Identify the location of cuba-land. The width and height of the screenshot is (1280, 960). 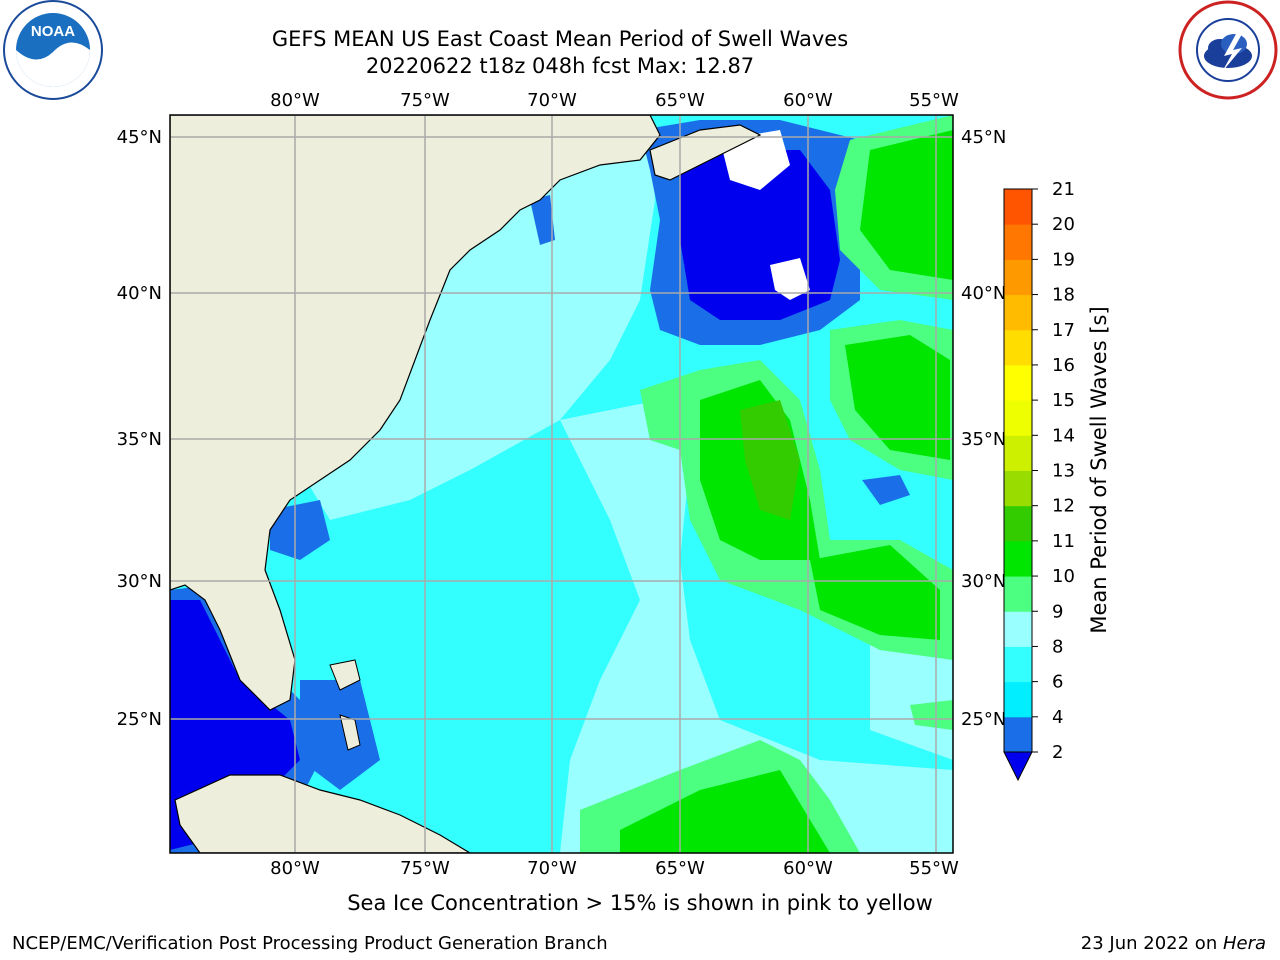
(323, 813).